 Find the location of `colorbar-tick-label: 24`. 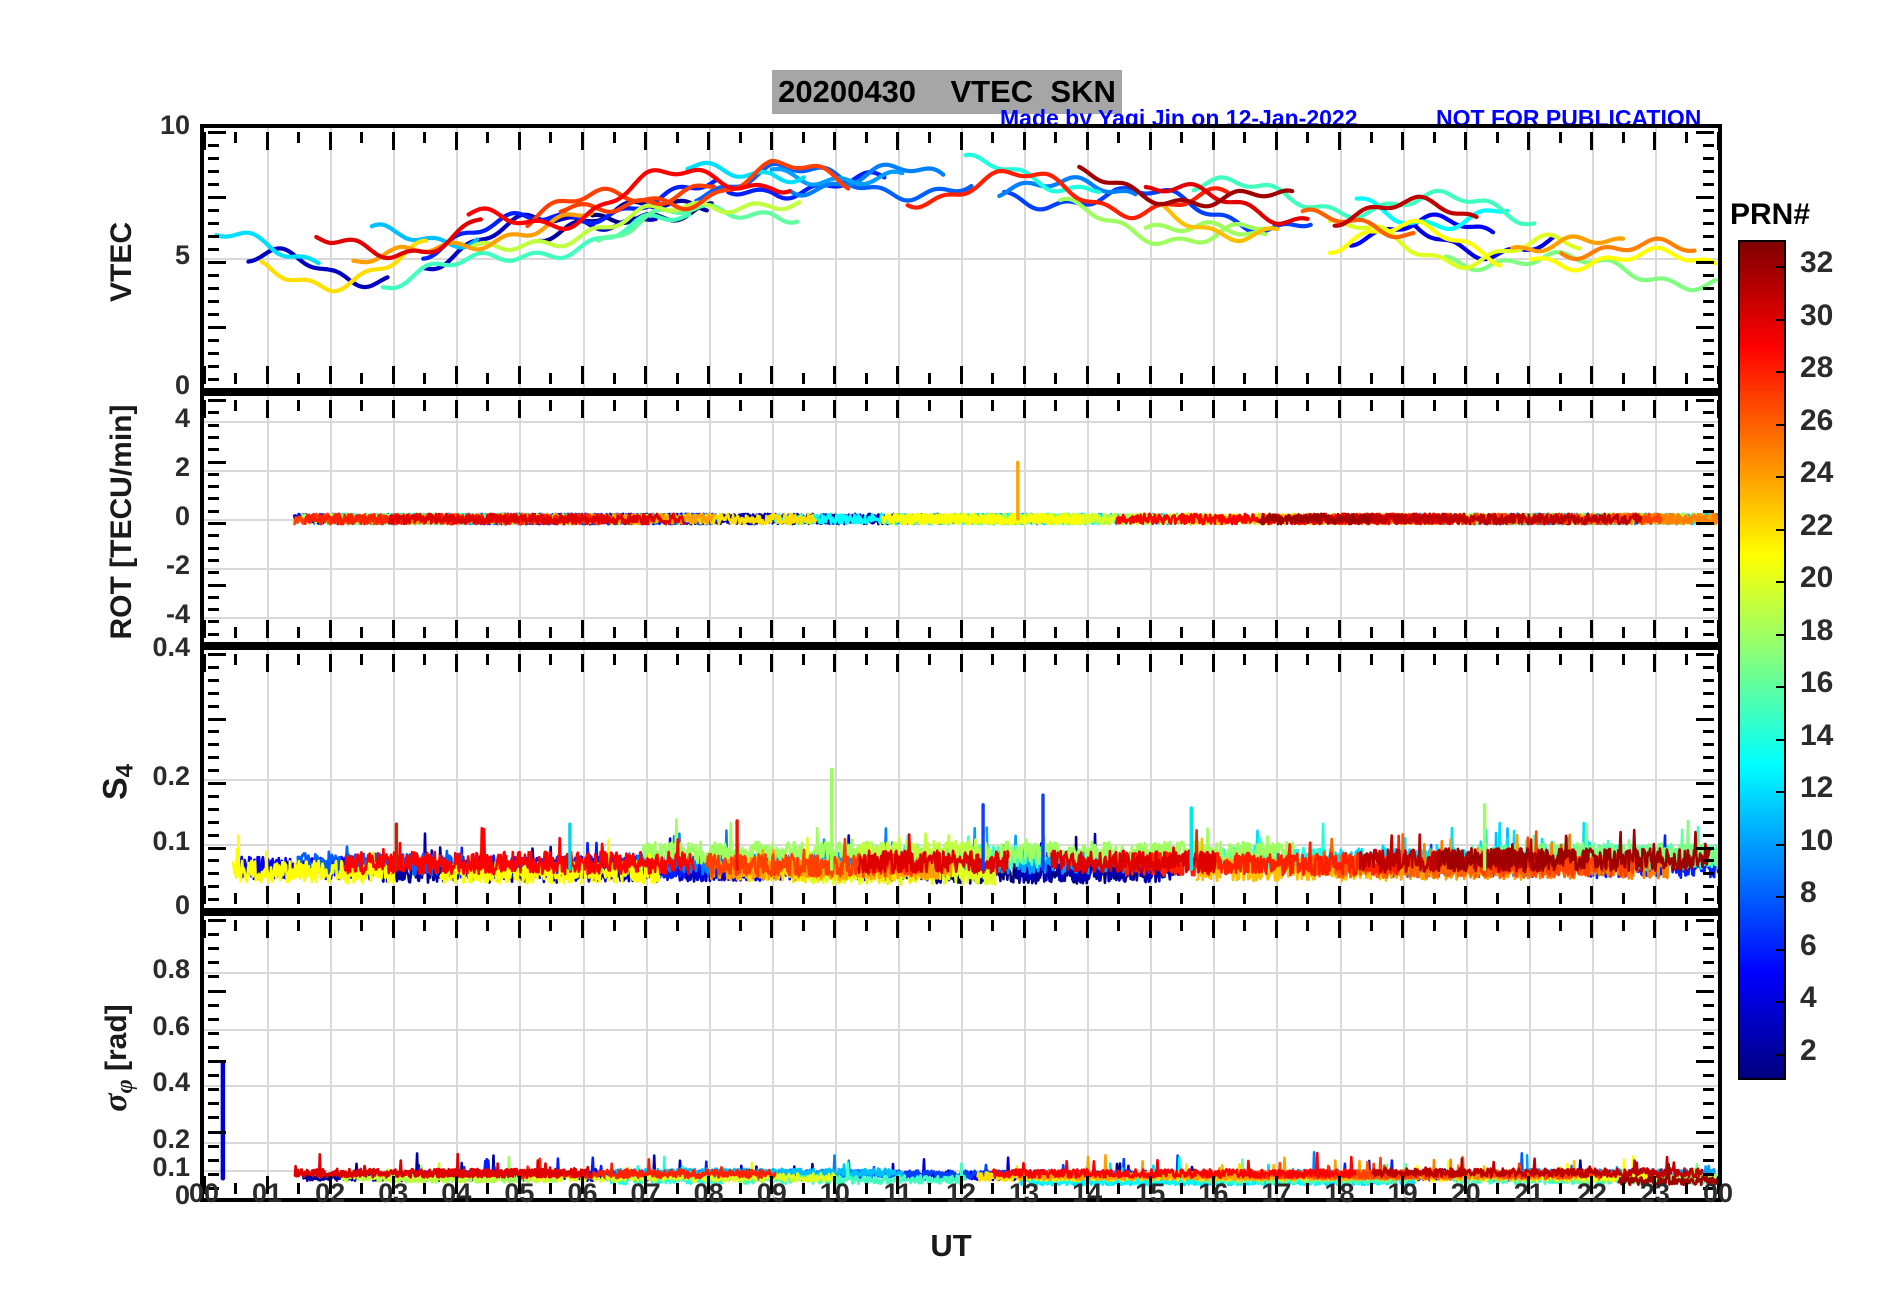

colorbar-tick-label: 24 is located at coordinates (1817, 473).